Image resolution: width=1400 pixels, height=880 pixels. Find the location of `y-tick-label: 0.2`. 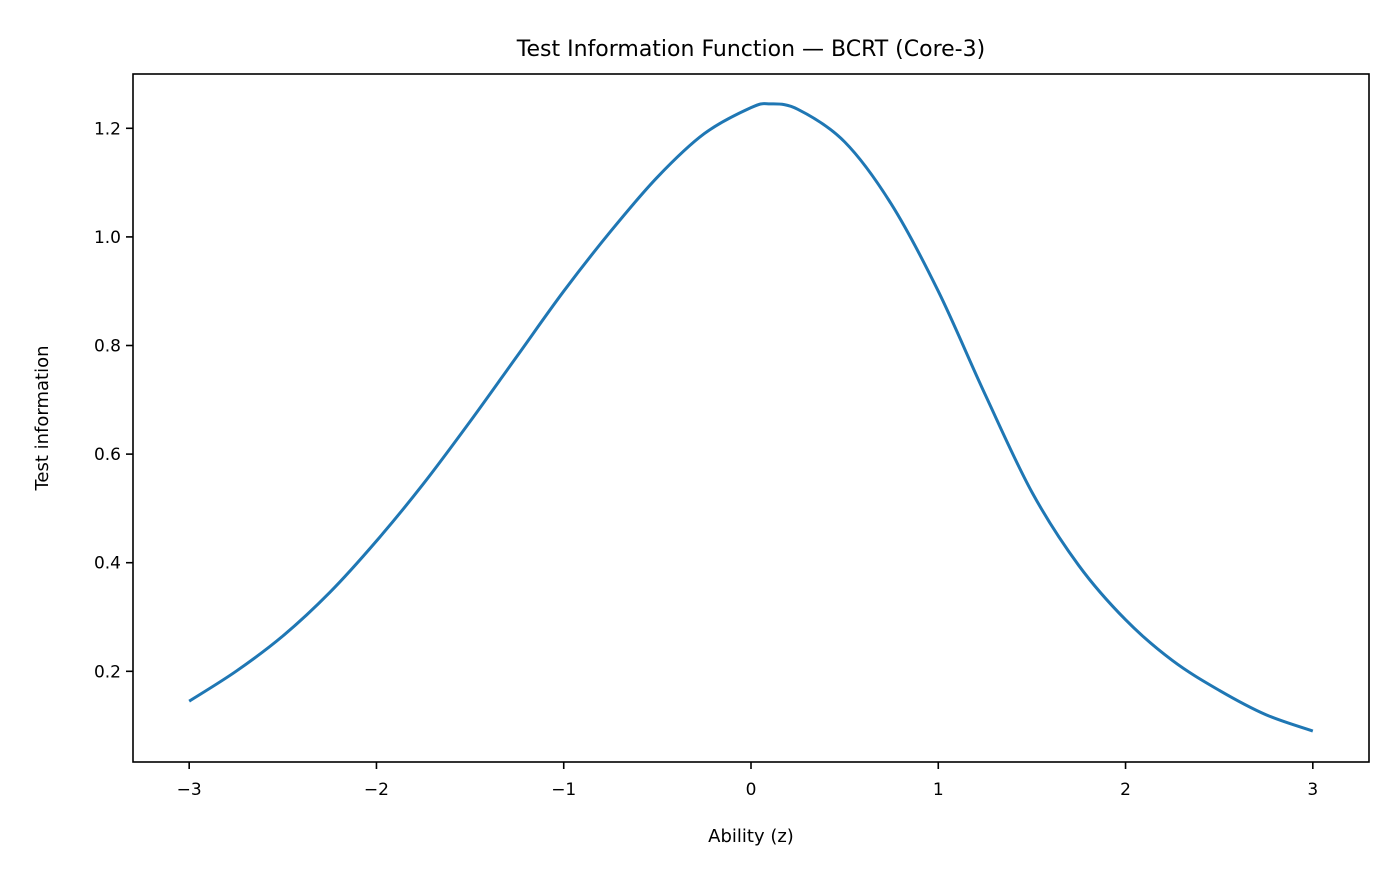

y-tick-label: 0.2 is located at coordinates (107, 672).